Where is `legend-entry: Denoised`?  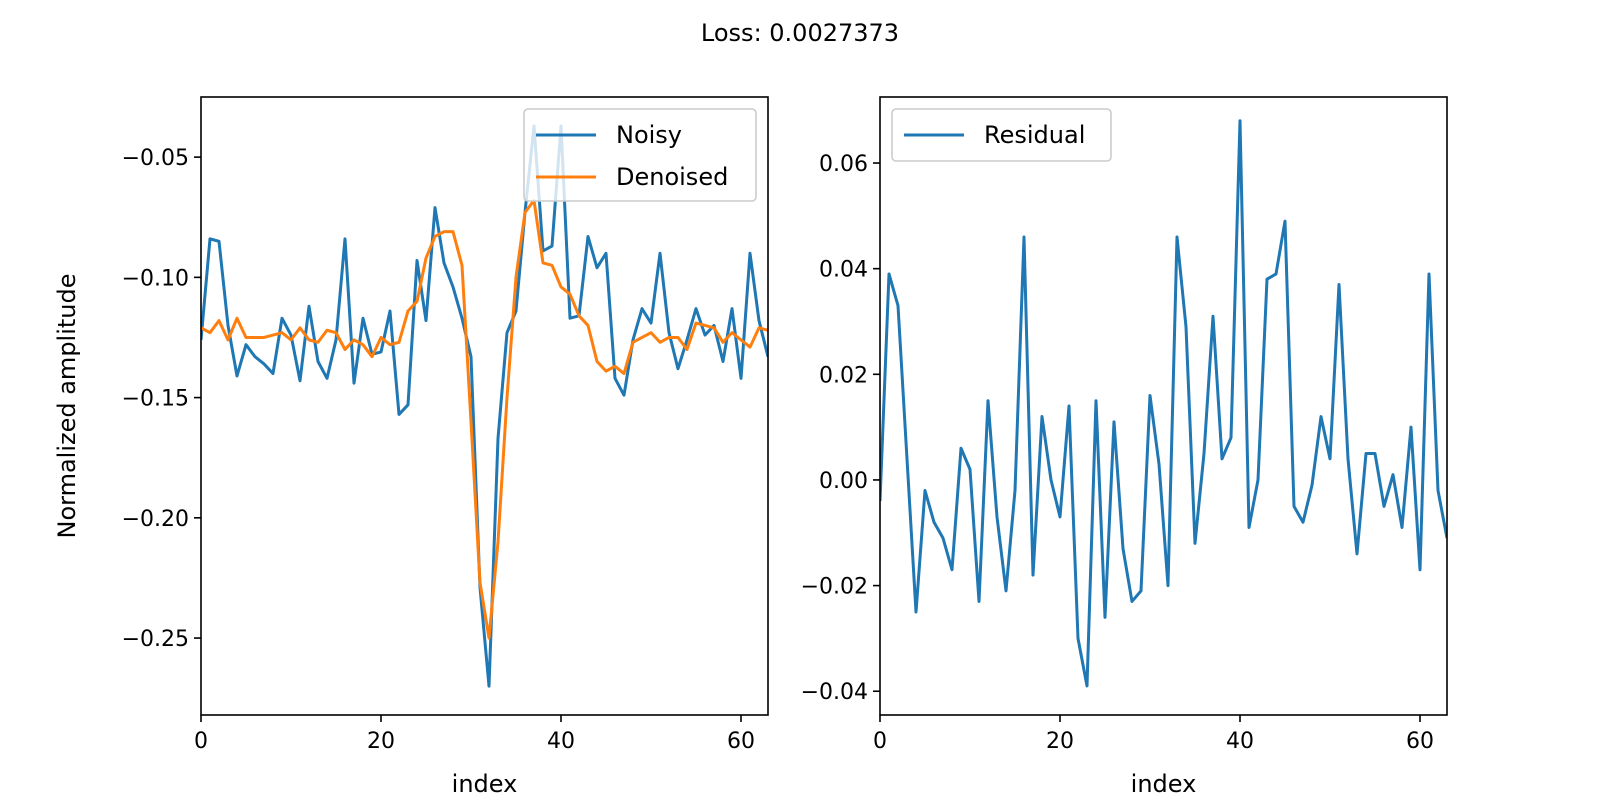 legend-entry: Denoised is located at coordinates (672, 177).